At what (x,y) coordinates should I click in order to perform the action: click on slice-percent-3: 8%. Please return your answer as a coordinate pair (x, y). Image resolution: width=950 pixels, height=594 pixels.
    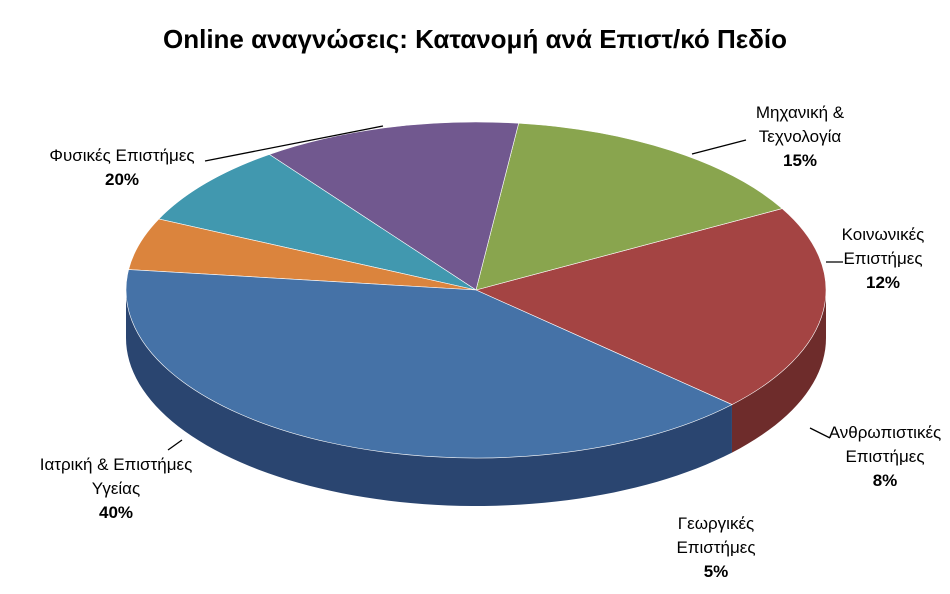
    Looking at the image, I should click on (885, 480).